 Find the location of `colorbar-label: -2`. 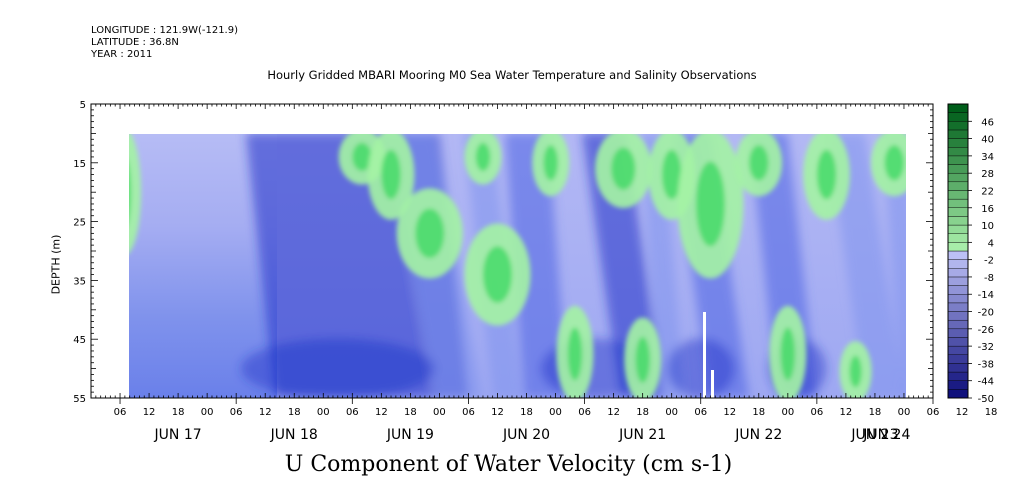

colorbar-label: -2 is located at coordinates (989, 261).